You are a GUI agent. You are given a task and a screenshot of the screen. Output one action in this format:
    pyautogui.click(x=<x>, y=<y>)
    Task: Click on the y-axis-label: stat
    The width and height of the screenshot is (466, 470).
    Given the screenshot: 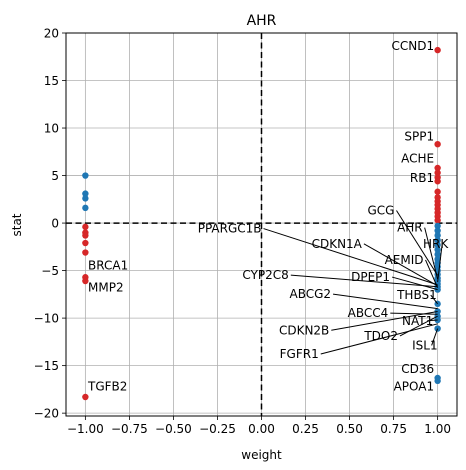 What is the action you would take?
    pyautogui.click(x=17, y=224)
    